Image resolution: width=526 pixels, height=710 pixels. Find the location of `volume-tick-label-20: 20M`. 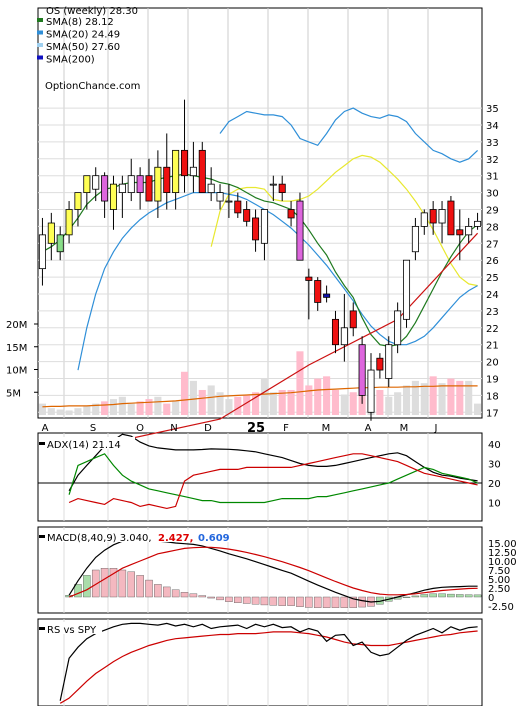

volume-tick-label-20: 20M is located at coordinates (16, 325).